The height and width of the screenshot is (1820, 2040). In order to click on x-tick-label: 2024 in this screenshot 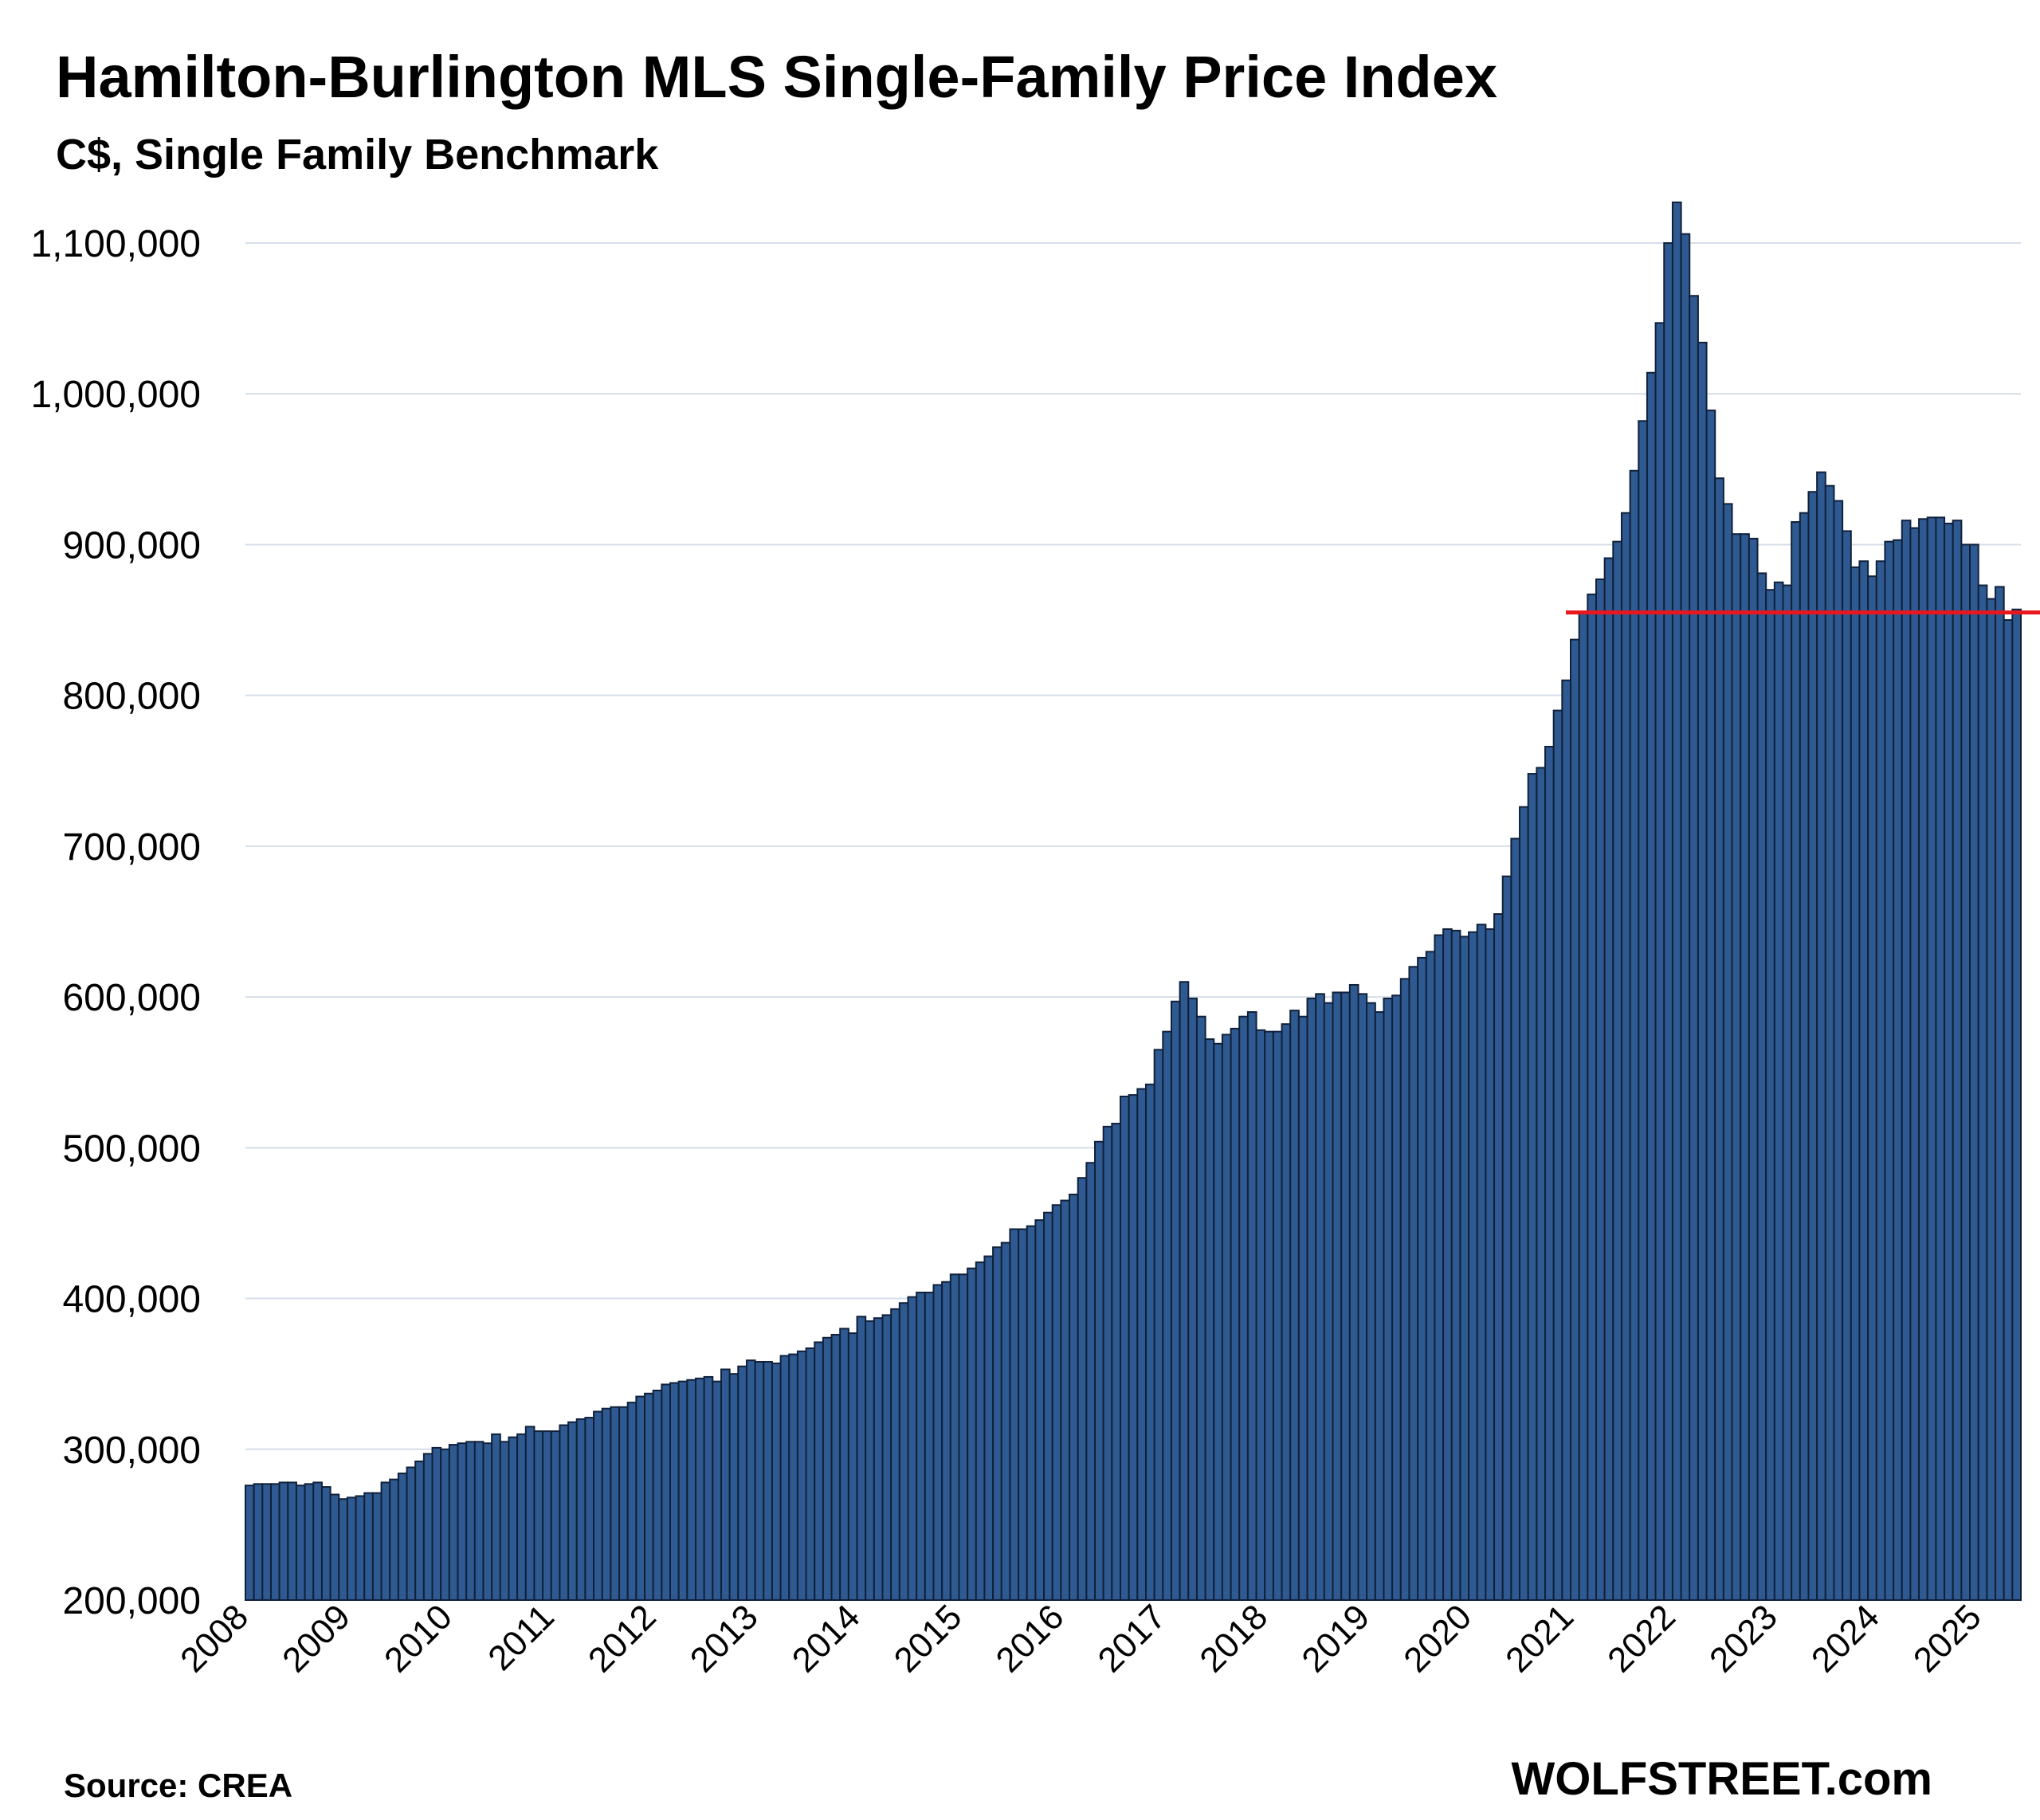, I will do `click(1845, 1638)`.